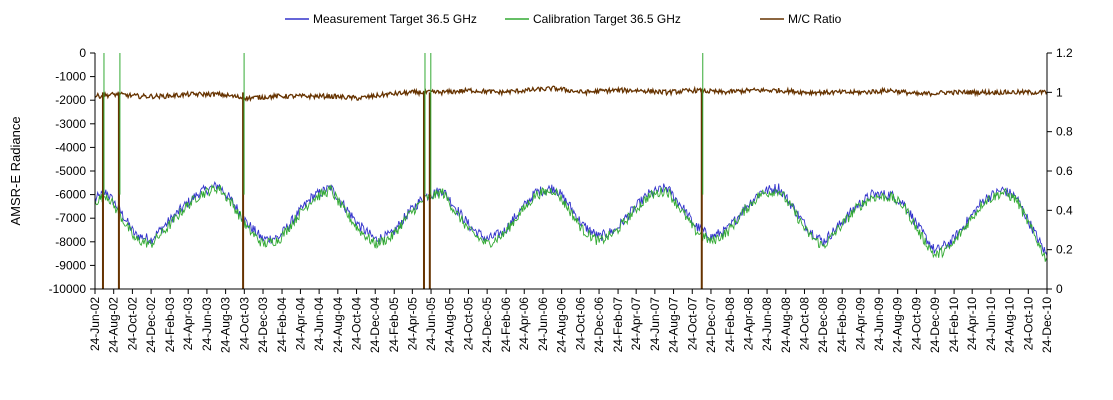  Describe the element at coordinates (207, 324) in the screenshot. I see `x-tick-label-6: 24-Jun-03` at that location.